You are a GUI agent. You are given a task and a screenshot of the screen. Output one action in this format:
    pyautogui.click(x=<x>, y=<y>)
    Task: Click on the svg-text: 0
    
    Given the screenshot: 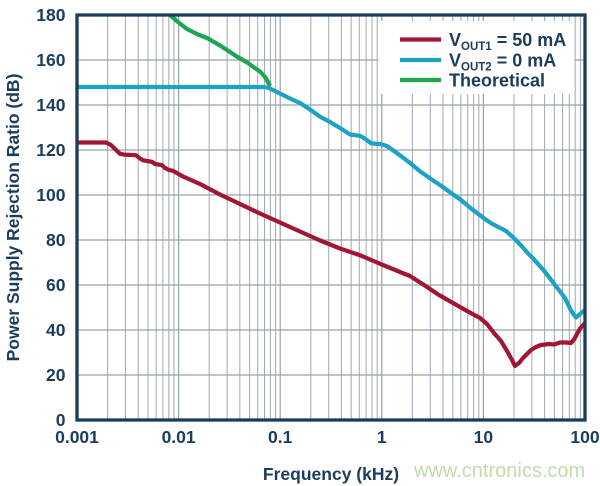 What is the action you would take?
    pyautogui.click(x=61, y=420)
    